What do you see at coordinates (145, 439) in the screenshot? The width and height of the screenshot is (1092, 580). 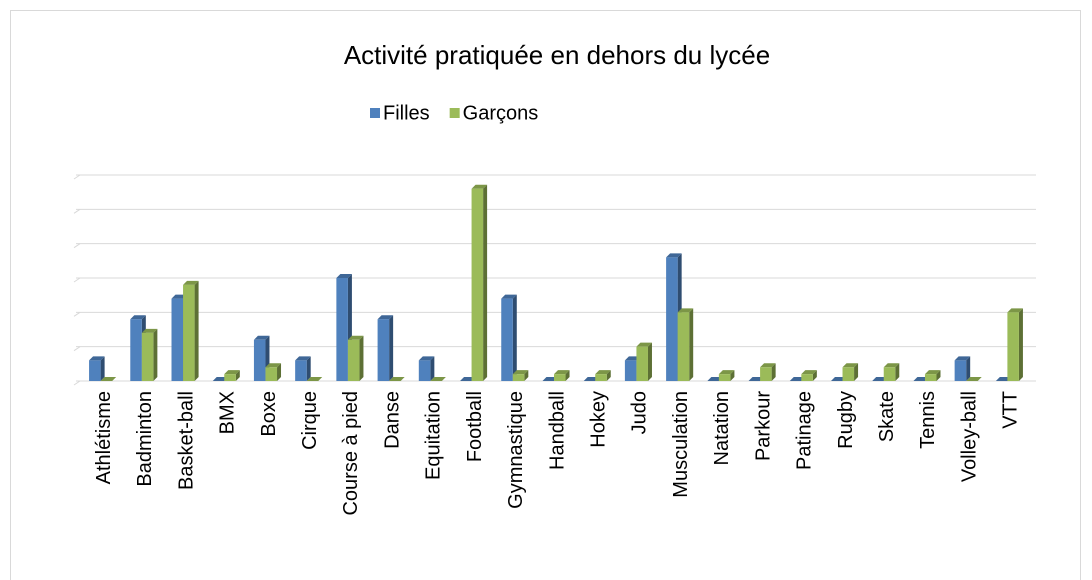 I see `x-tick-label: Badminton` at bounding box center [145, 439].